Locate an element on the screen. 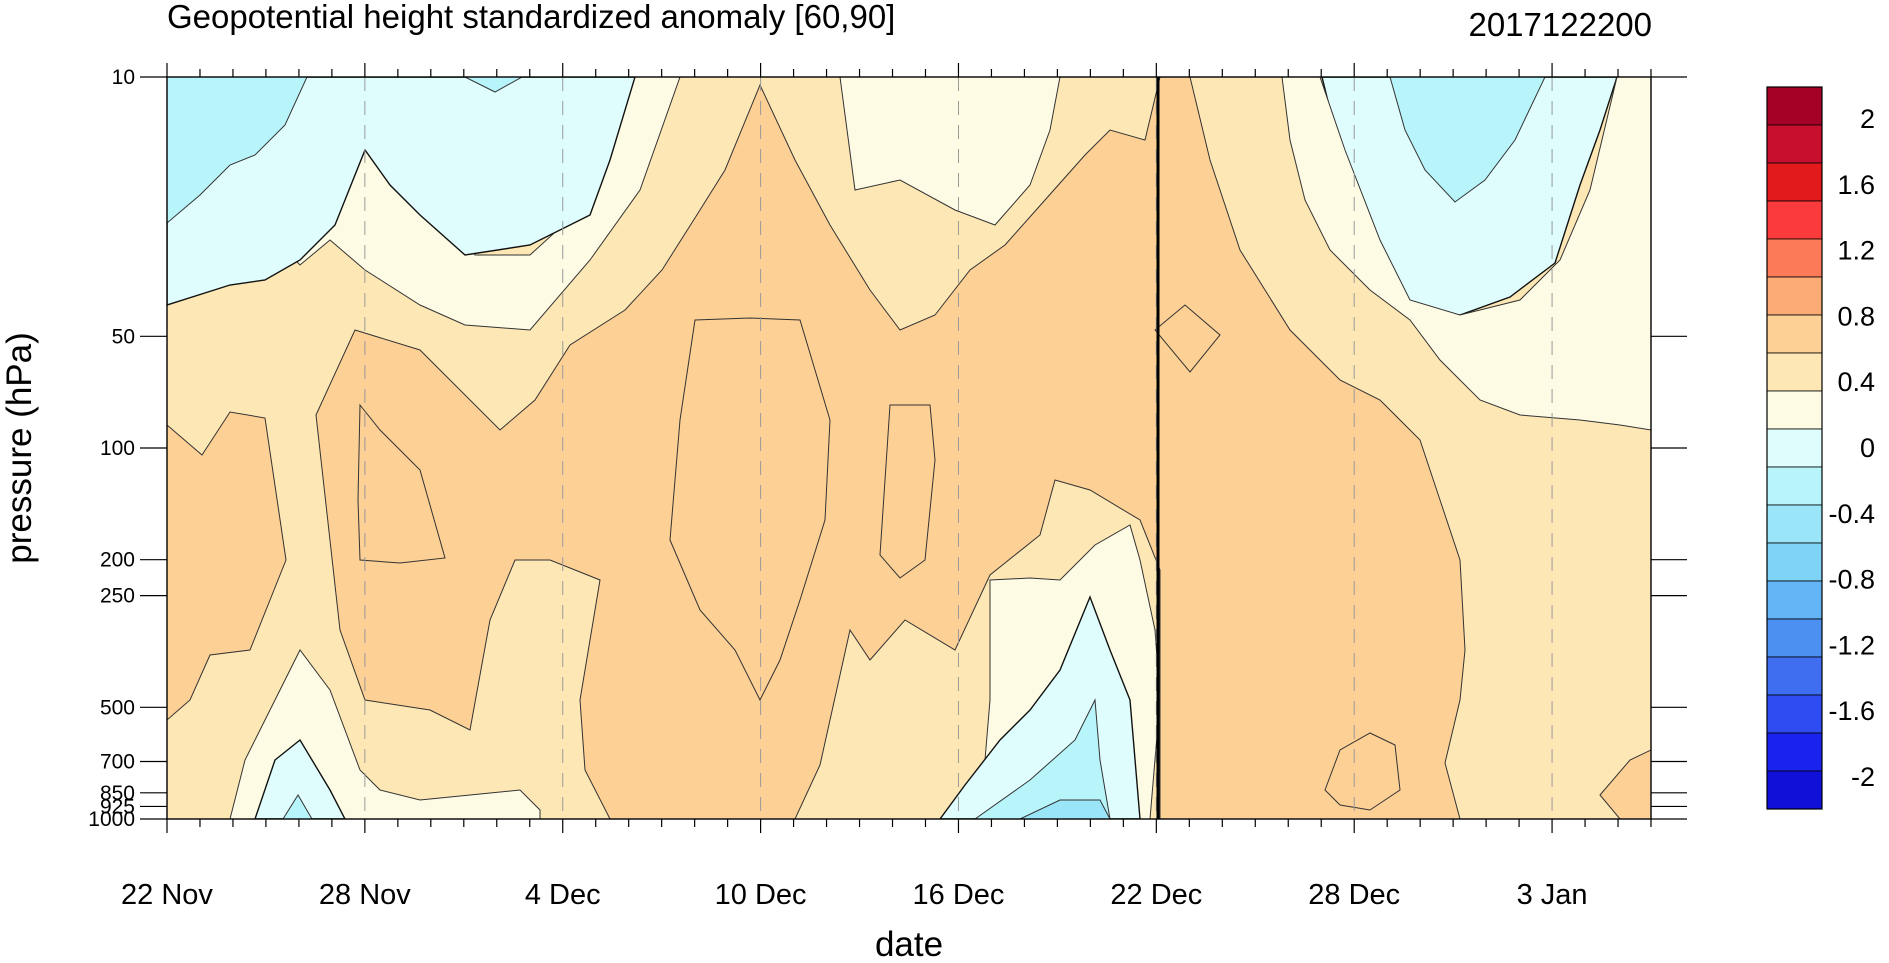 The height and width of the screenshot is (963, 1889). y-tick-label: 1000 is located at coordinates (111, 819).